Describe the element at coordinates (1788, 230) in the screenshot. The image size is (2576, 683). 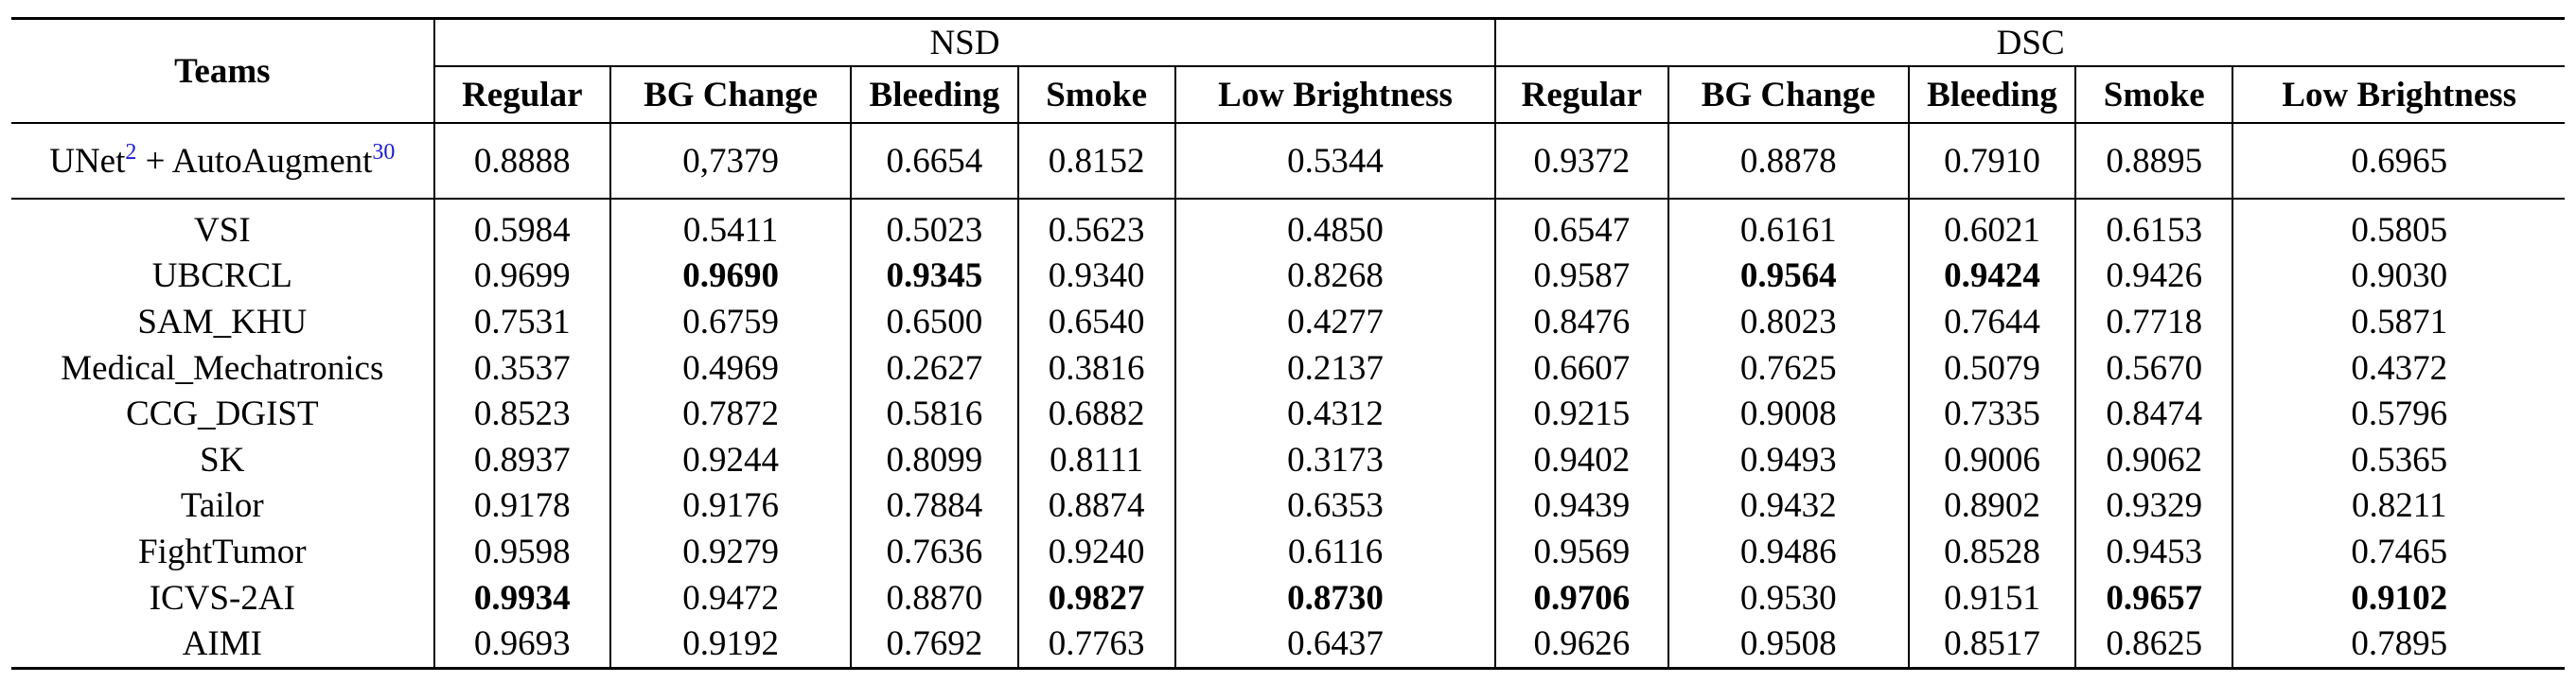
I see `score-cell: 0.6161` at that location.